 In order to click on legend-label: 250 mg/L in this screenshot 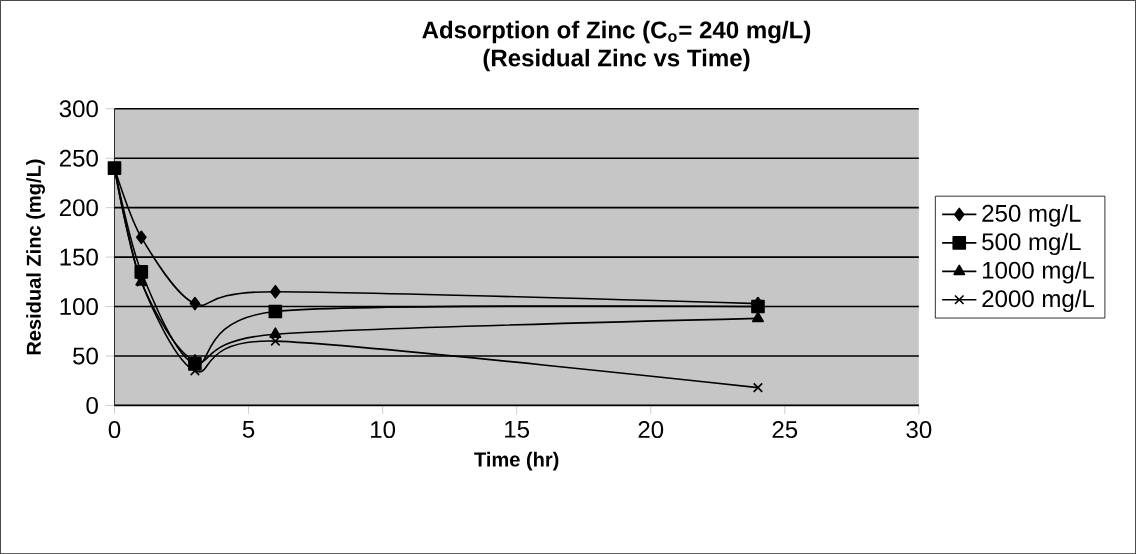, I will do `click(1031, 215)`.